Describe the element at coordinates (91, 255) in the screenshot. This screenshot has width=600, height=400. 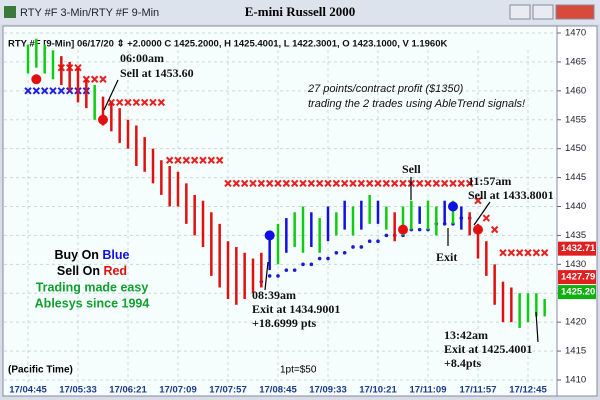
I see `legend-text: Buy On Blue` at that location.